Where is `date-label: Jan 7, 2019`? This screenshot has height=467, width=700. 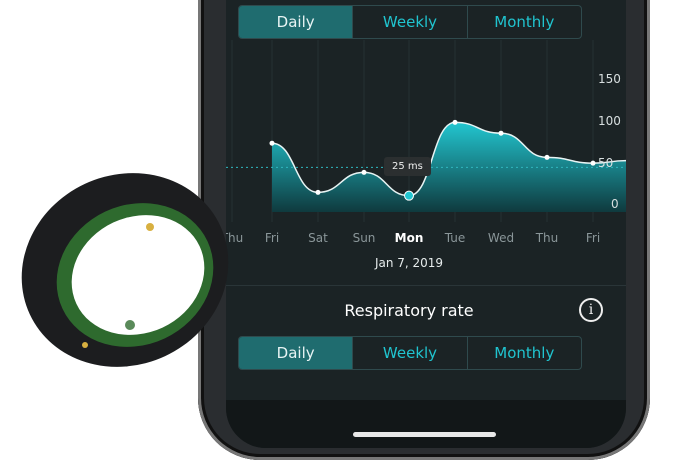 date-label: Jan 7, 2019 is located at coordinates (409, 263).